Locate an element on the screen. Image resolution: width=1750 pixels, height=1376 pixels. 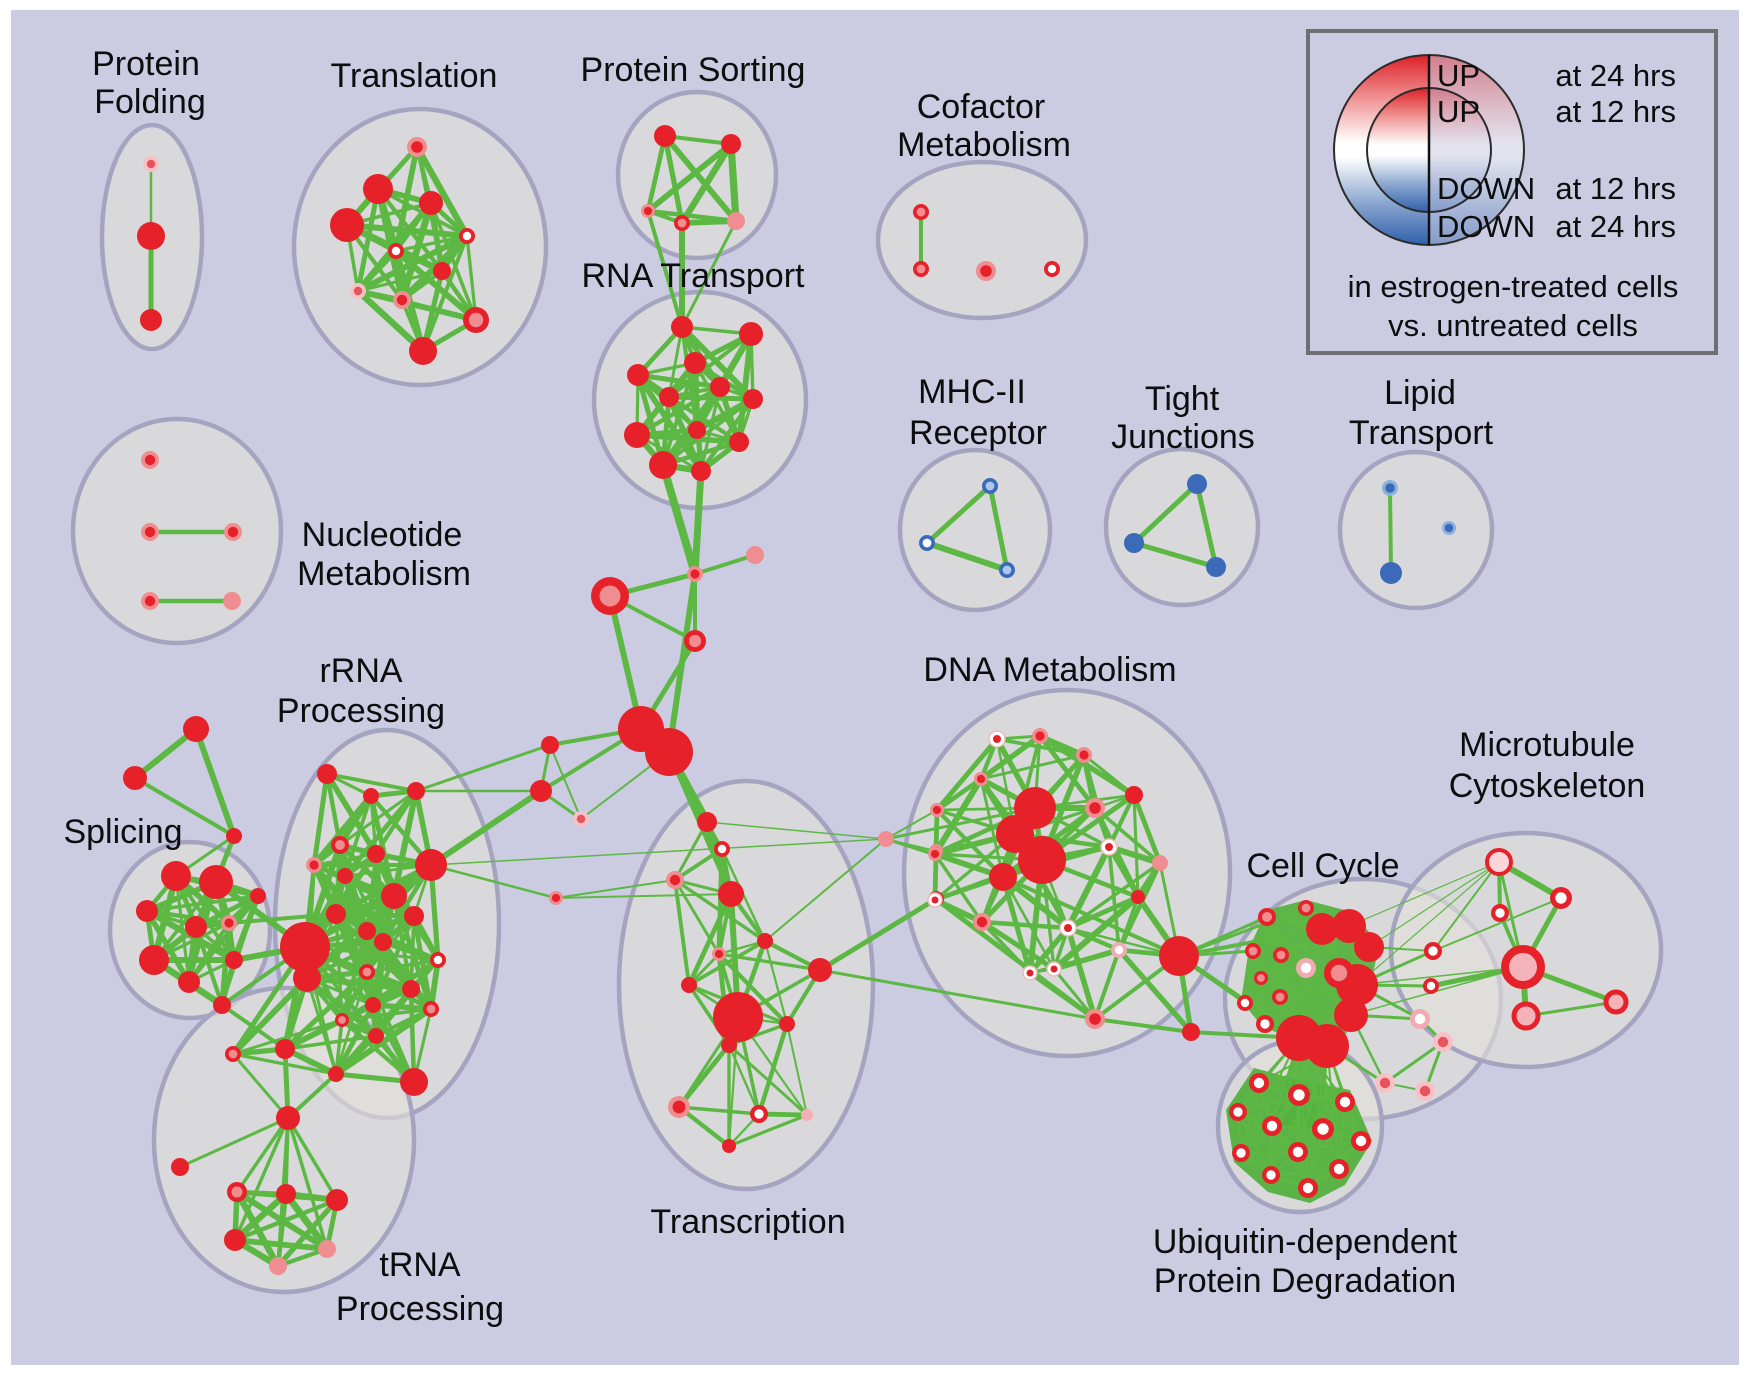
svg-text: Cytoskeleton is located at coordinates (1547, 786).